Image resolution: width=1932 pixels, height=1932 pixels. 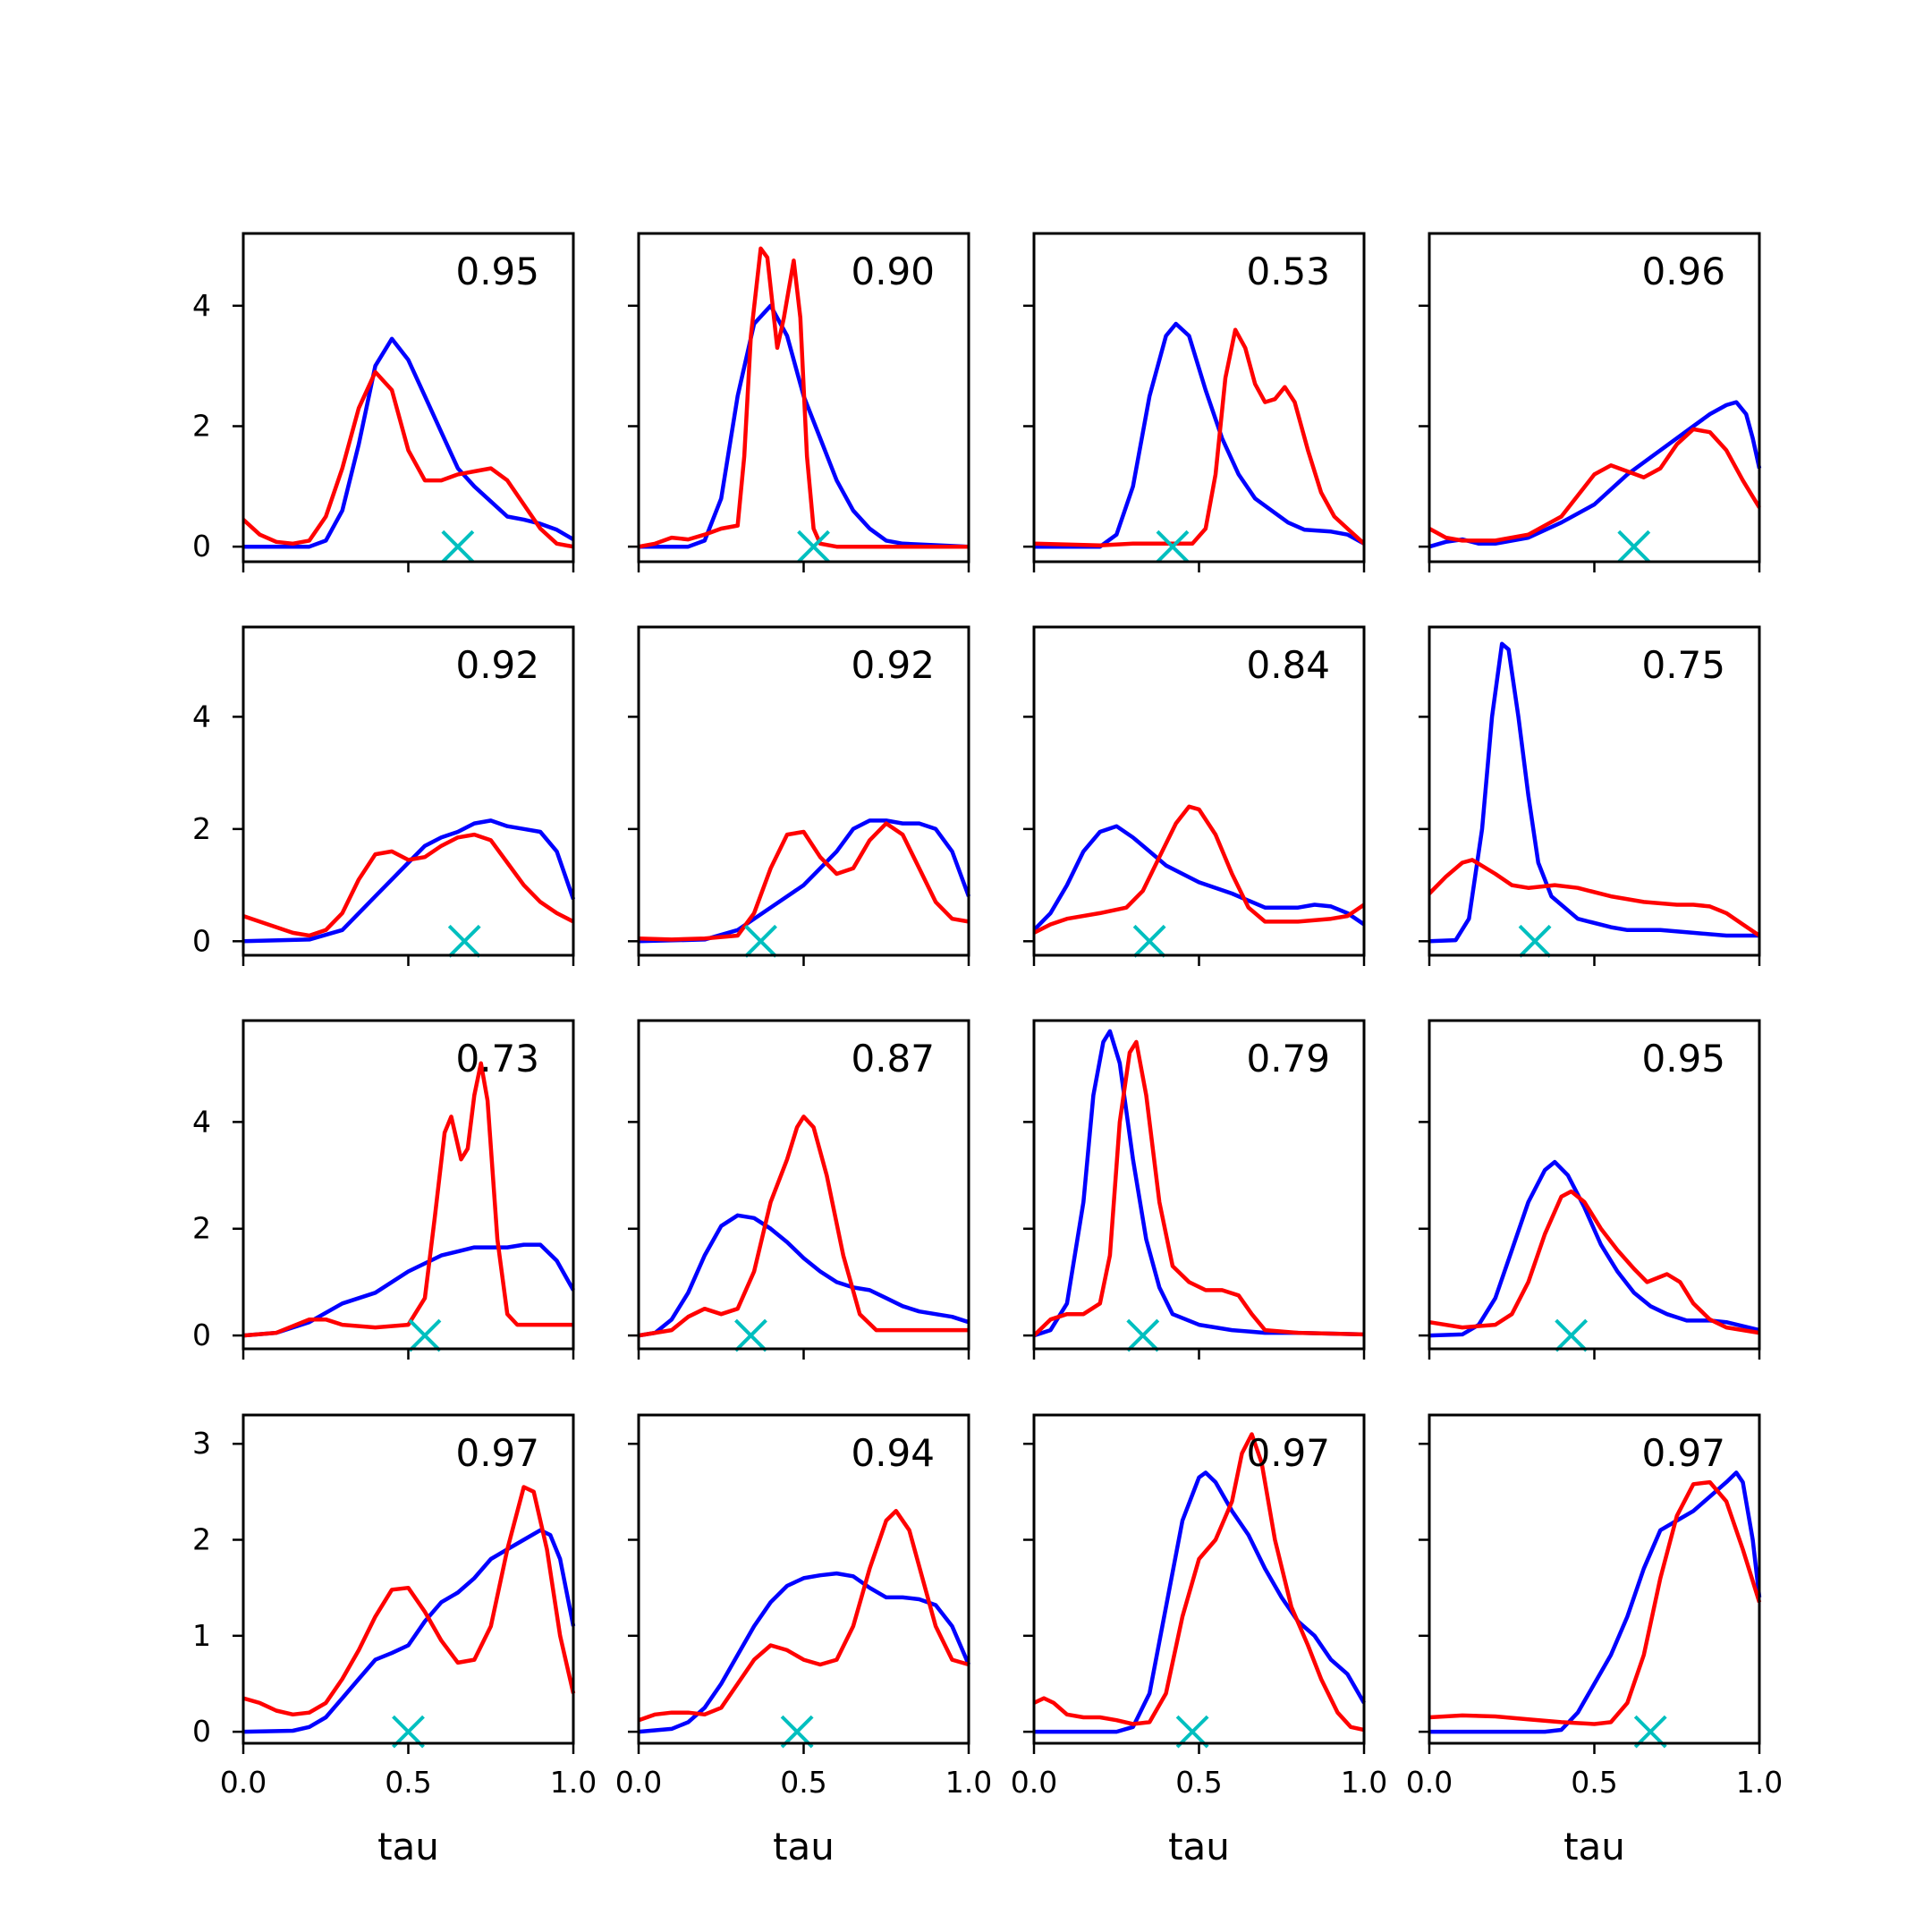 I want to click on panel-annotation: 0.79, so click(x=1288, y=1058).